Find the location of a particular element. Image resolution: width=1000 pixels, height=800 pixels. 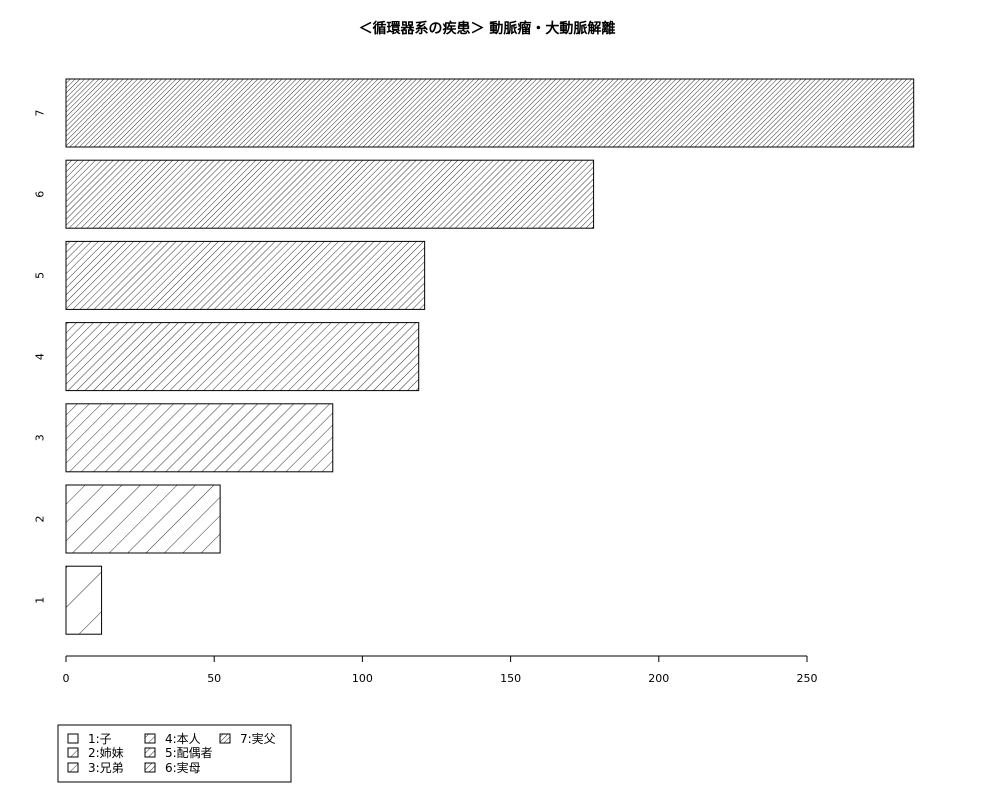

x-tick-label: 250 is located at coordinates (807, 678).